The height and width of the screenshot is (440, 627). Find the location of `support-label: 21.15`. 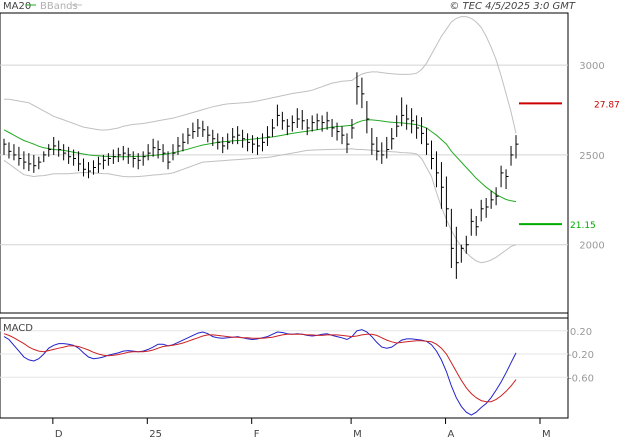

support-label: 21.15 is located at coordinates (583, 226).